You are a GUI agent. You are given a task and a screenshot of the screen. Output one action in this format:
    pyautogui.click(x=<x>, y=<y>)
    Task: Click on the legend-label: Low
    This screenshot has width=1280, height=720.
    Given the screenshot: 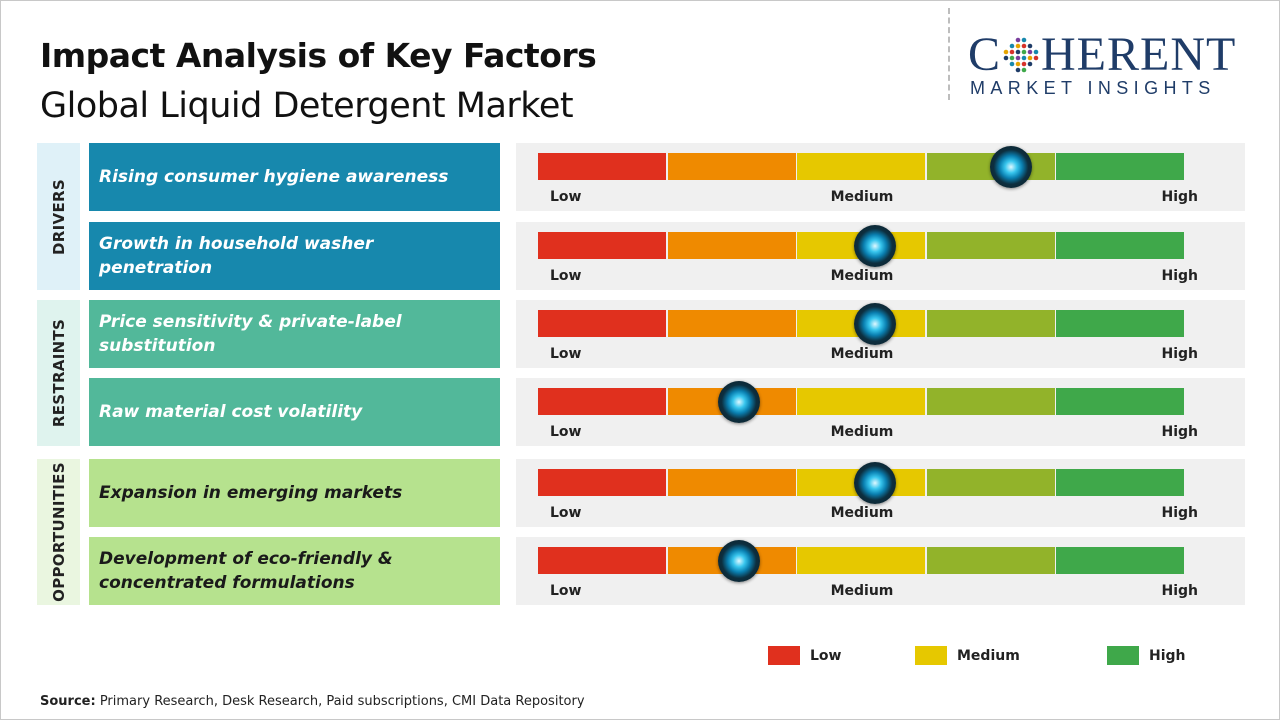 What is the action you would take?
    pyautogui.click(x=826, y=655)
    